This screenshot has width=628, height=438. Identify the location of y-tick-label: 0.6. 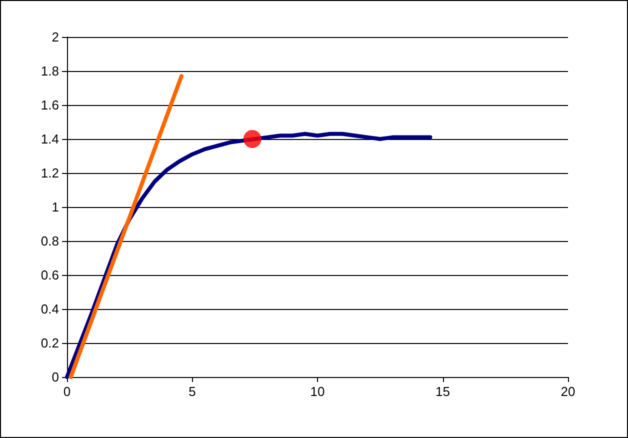
(49, 275).